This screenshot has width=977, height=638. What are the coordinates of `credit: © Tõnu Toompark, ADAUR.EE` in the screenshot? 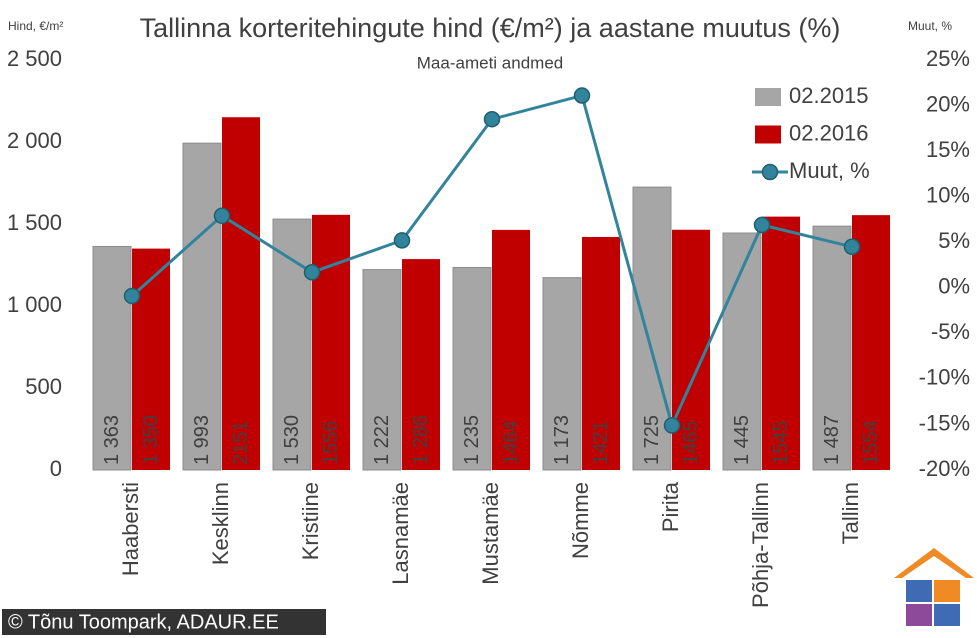 It's located at (143, 622).